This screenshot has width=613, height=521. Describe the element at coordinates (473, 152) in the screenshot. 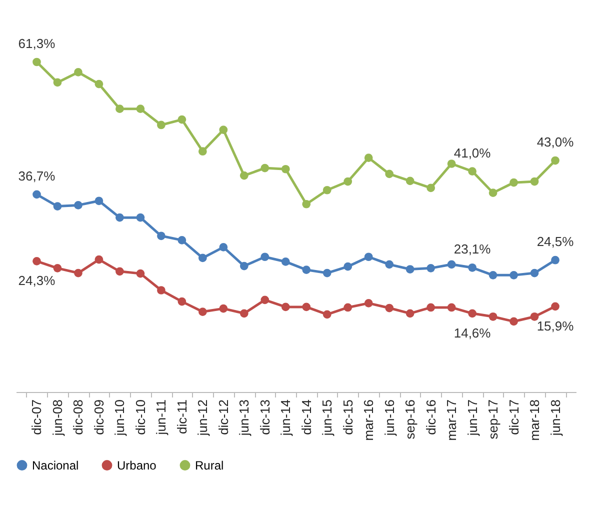

I see `data-label: 41,0%` at that location.